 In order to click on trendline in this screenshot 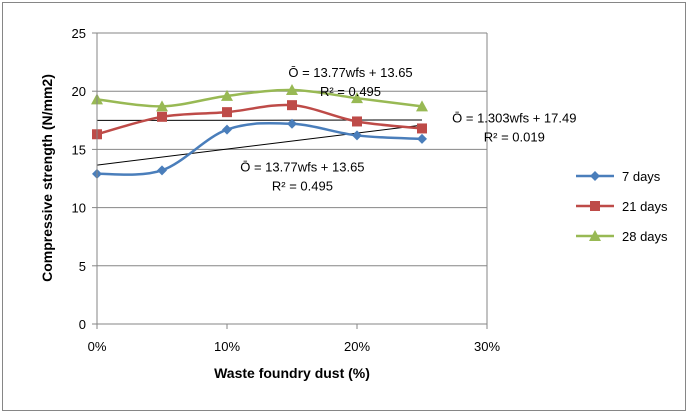, I will do `click(259, 145)`.